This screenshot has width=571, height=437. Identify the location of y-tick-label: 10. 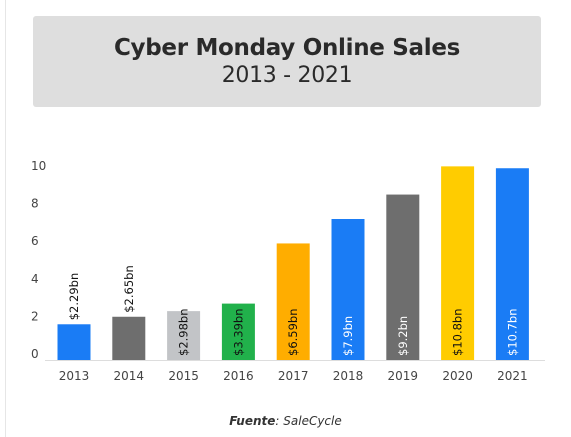
(38, 166).